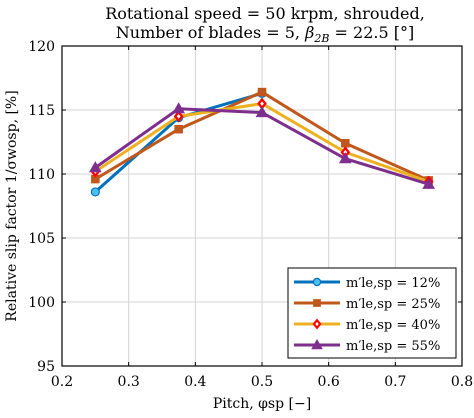 This screenshot has height=418, width=474. I want to click on legend-item-4: m′le,sp = 55%, so click(367, 346).